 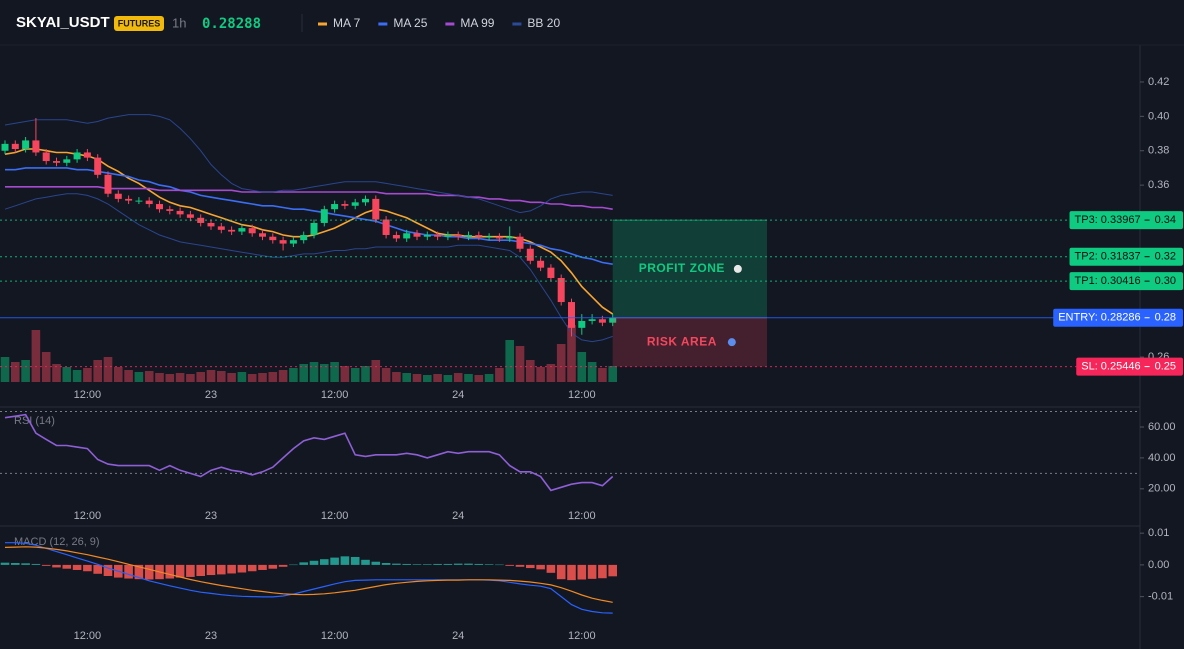 I want to click on y-tick-label: 0.01, so click(x=1158, y=533).